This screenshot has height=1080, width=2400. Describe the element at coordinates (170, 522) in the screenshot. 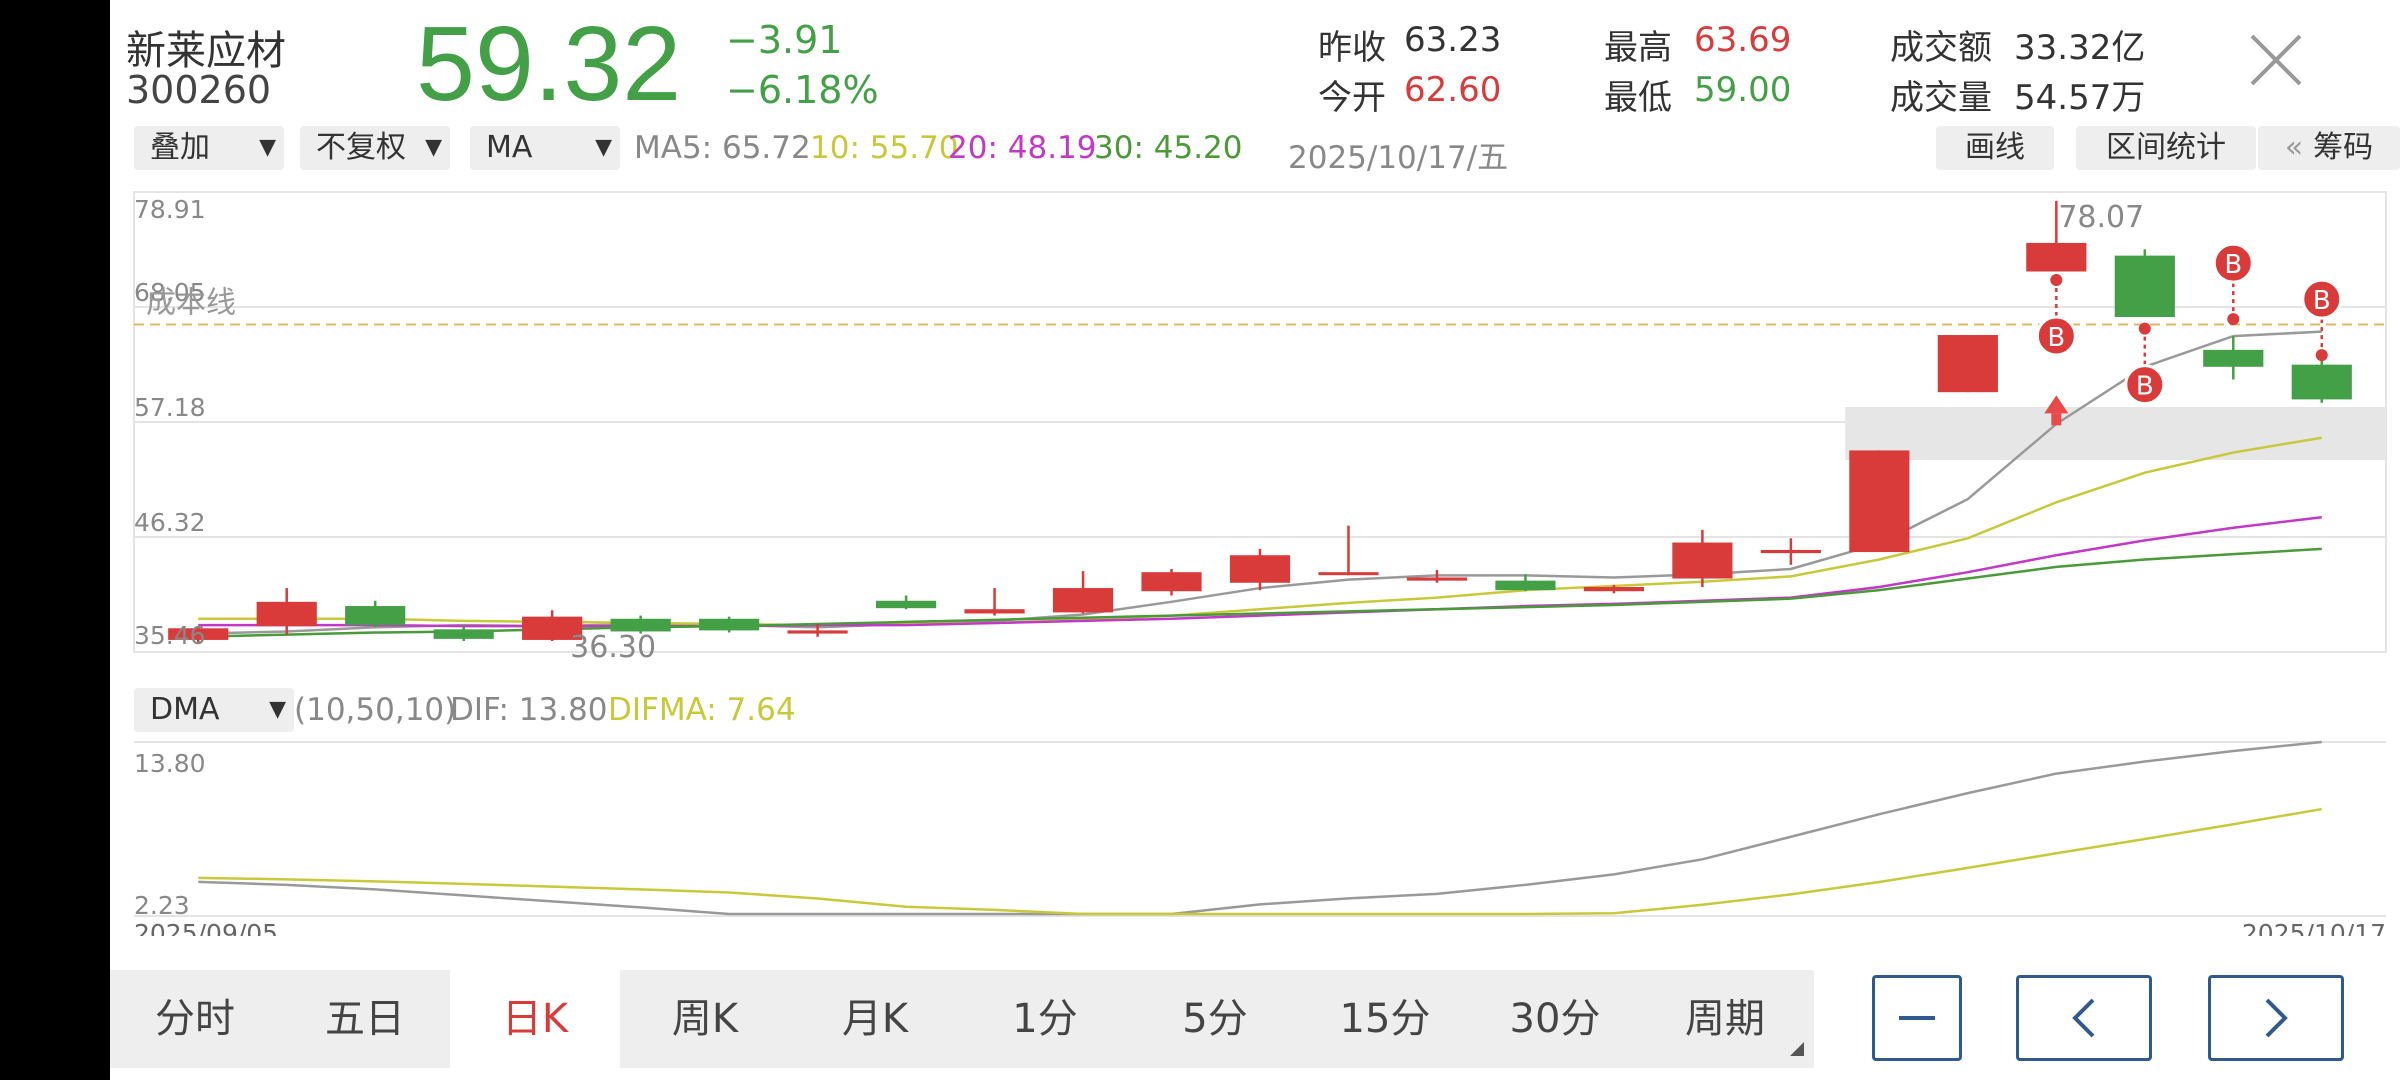

I see `y-axis-label: 46.32` at that location.